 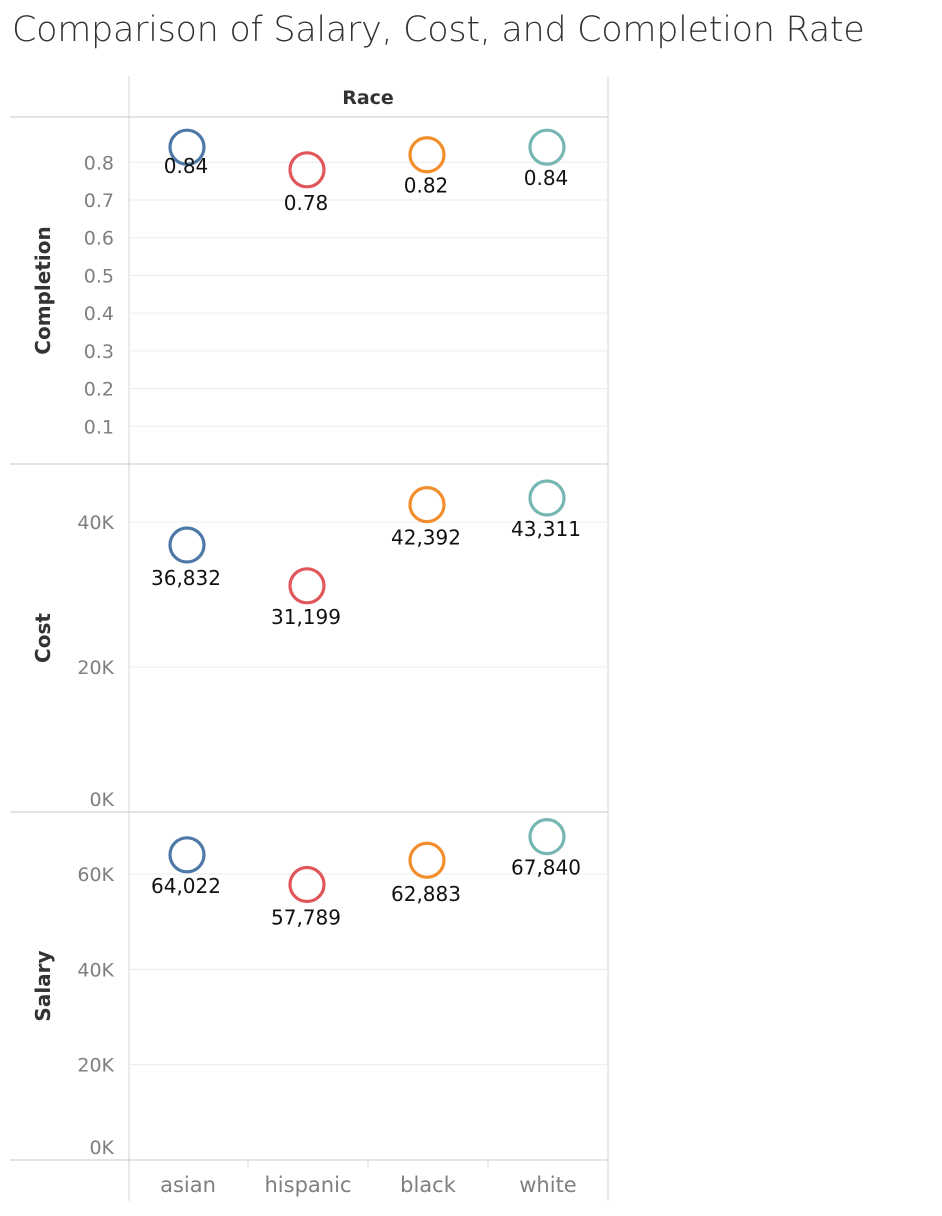 What do you see at coordinates (99, 352) in the screenshot?
I see `y-tick-label: 0.3` at bounding box center [99, 352].